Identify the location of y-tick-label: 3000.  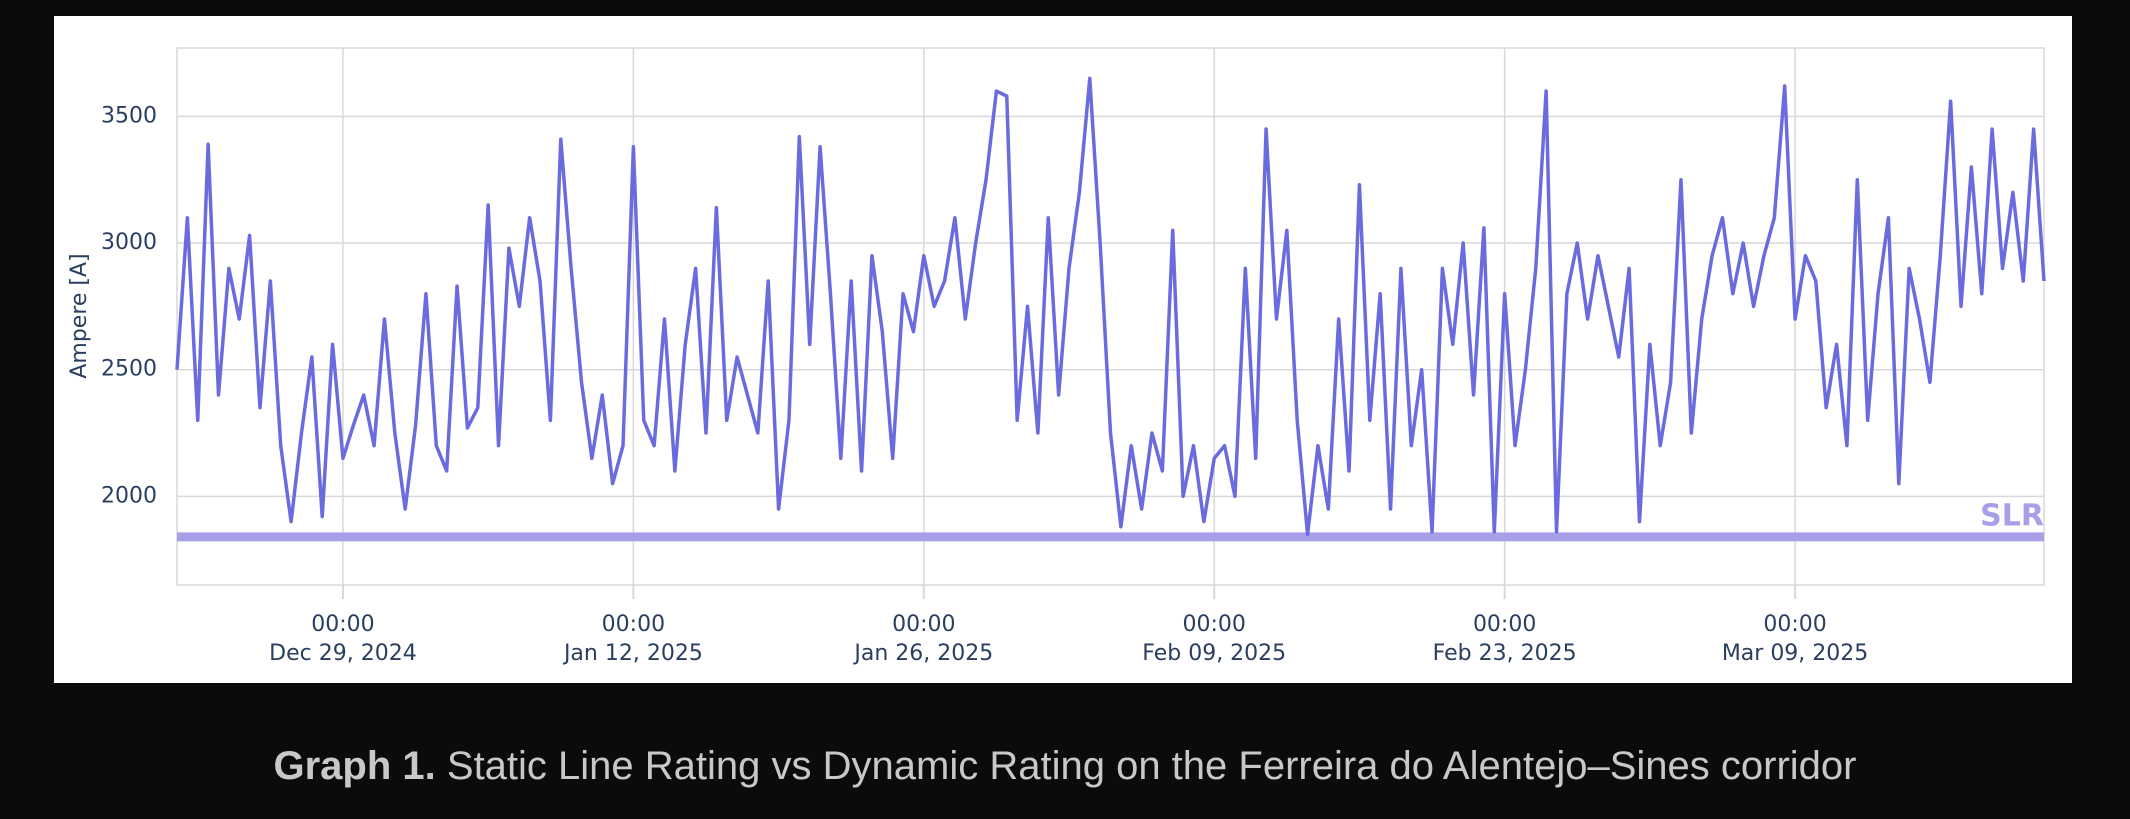
(129, 242).